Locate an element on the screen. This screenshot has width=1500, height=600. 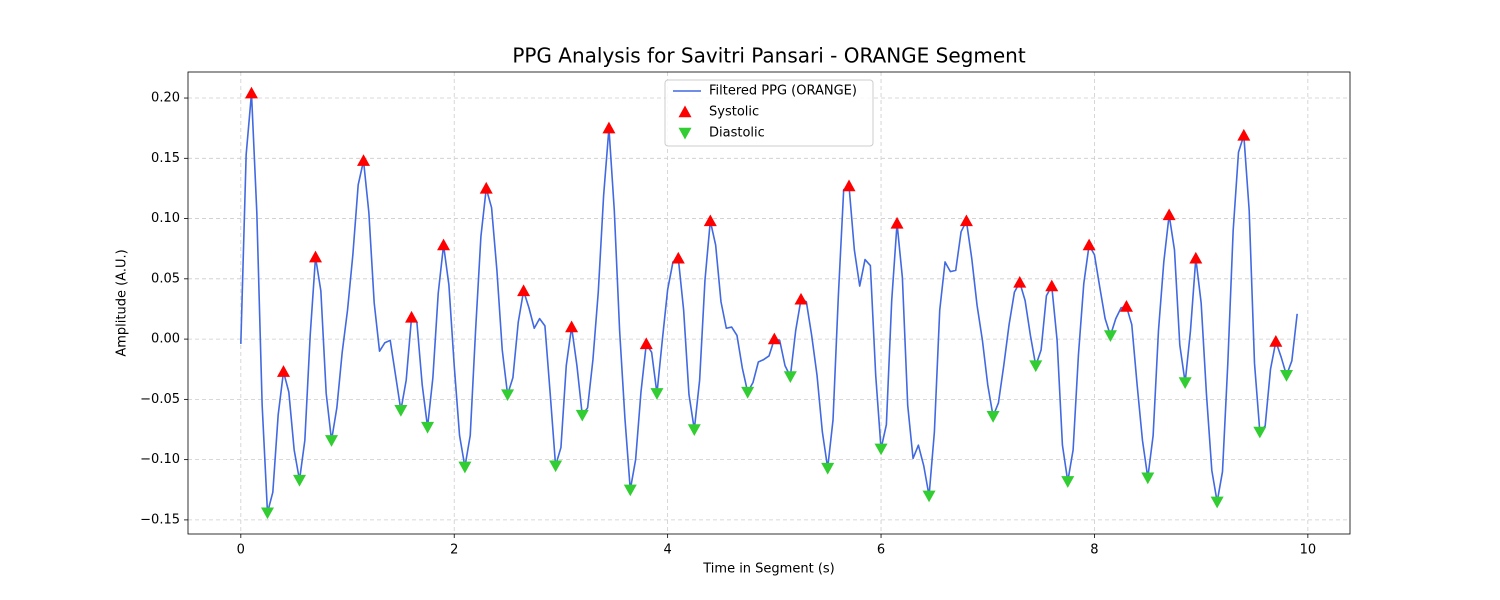
y-axis-label: Amplitude (A.U.) is located at coordinates (122, 302).